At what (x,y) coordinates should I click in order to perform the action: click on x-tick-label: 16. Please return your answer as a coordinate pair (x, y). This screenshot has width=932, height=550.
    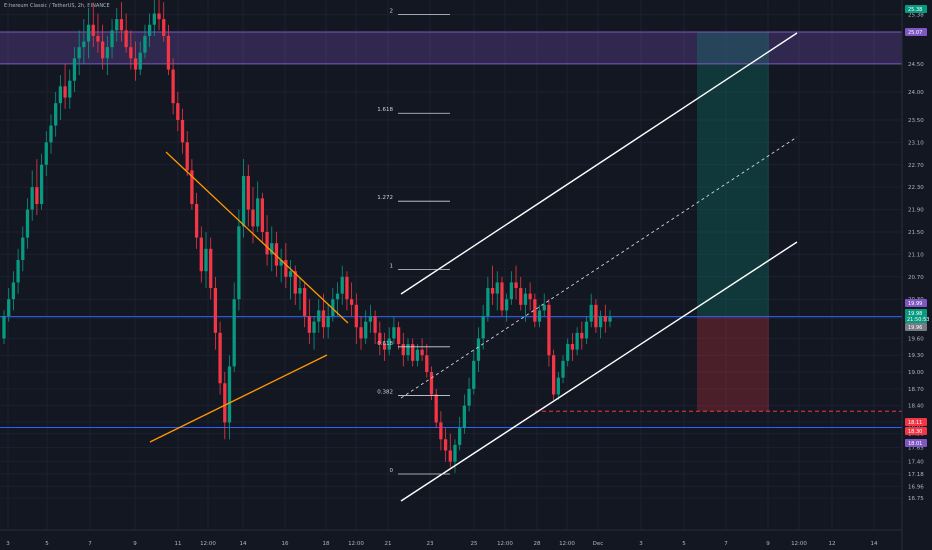
    Looking at the image, I should click on (285, 544).